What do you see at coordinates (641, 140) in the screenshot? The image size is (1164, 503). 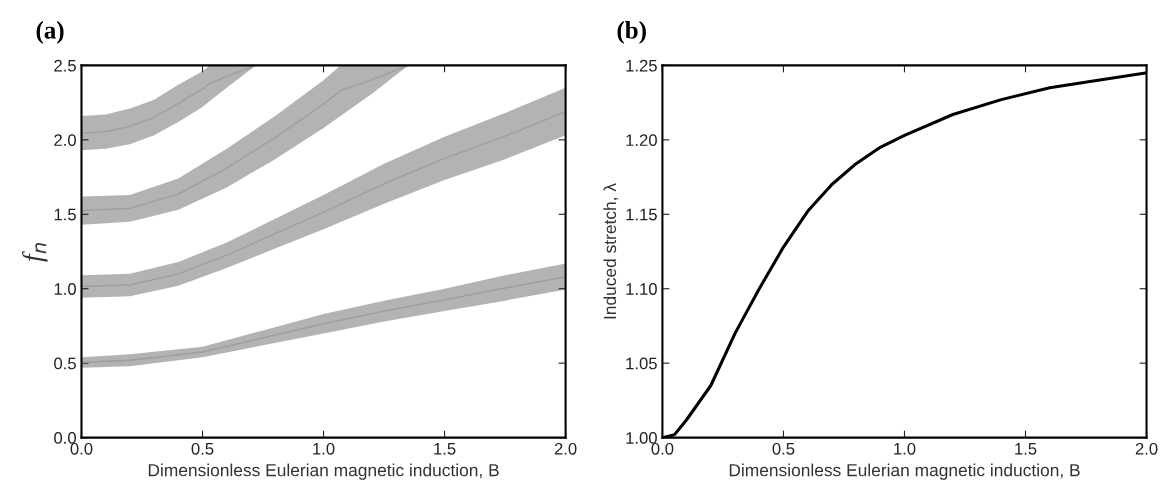 I see `y-tick-label: 1.20` at bounding box center [641, 140].